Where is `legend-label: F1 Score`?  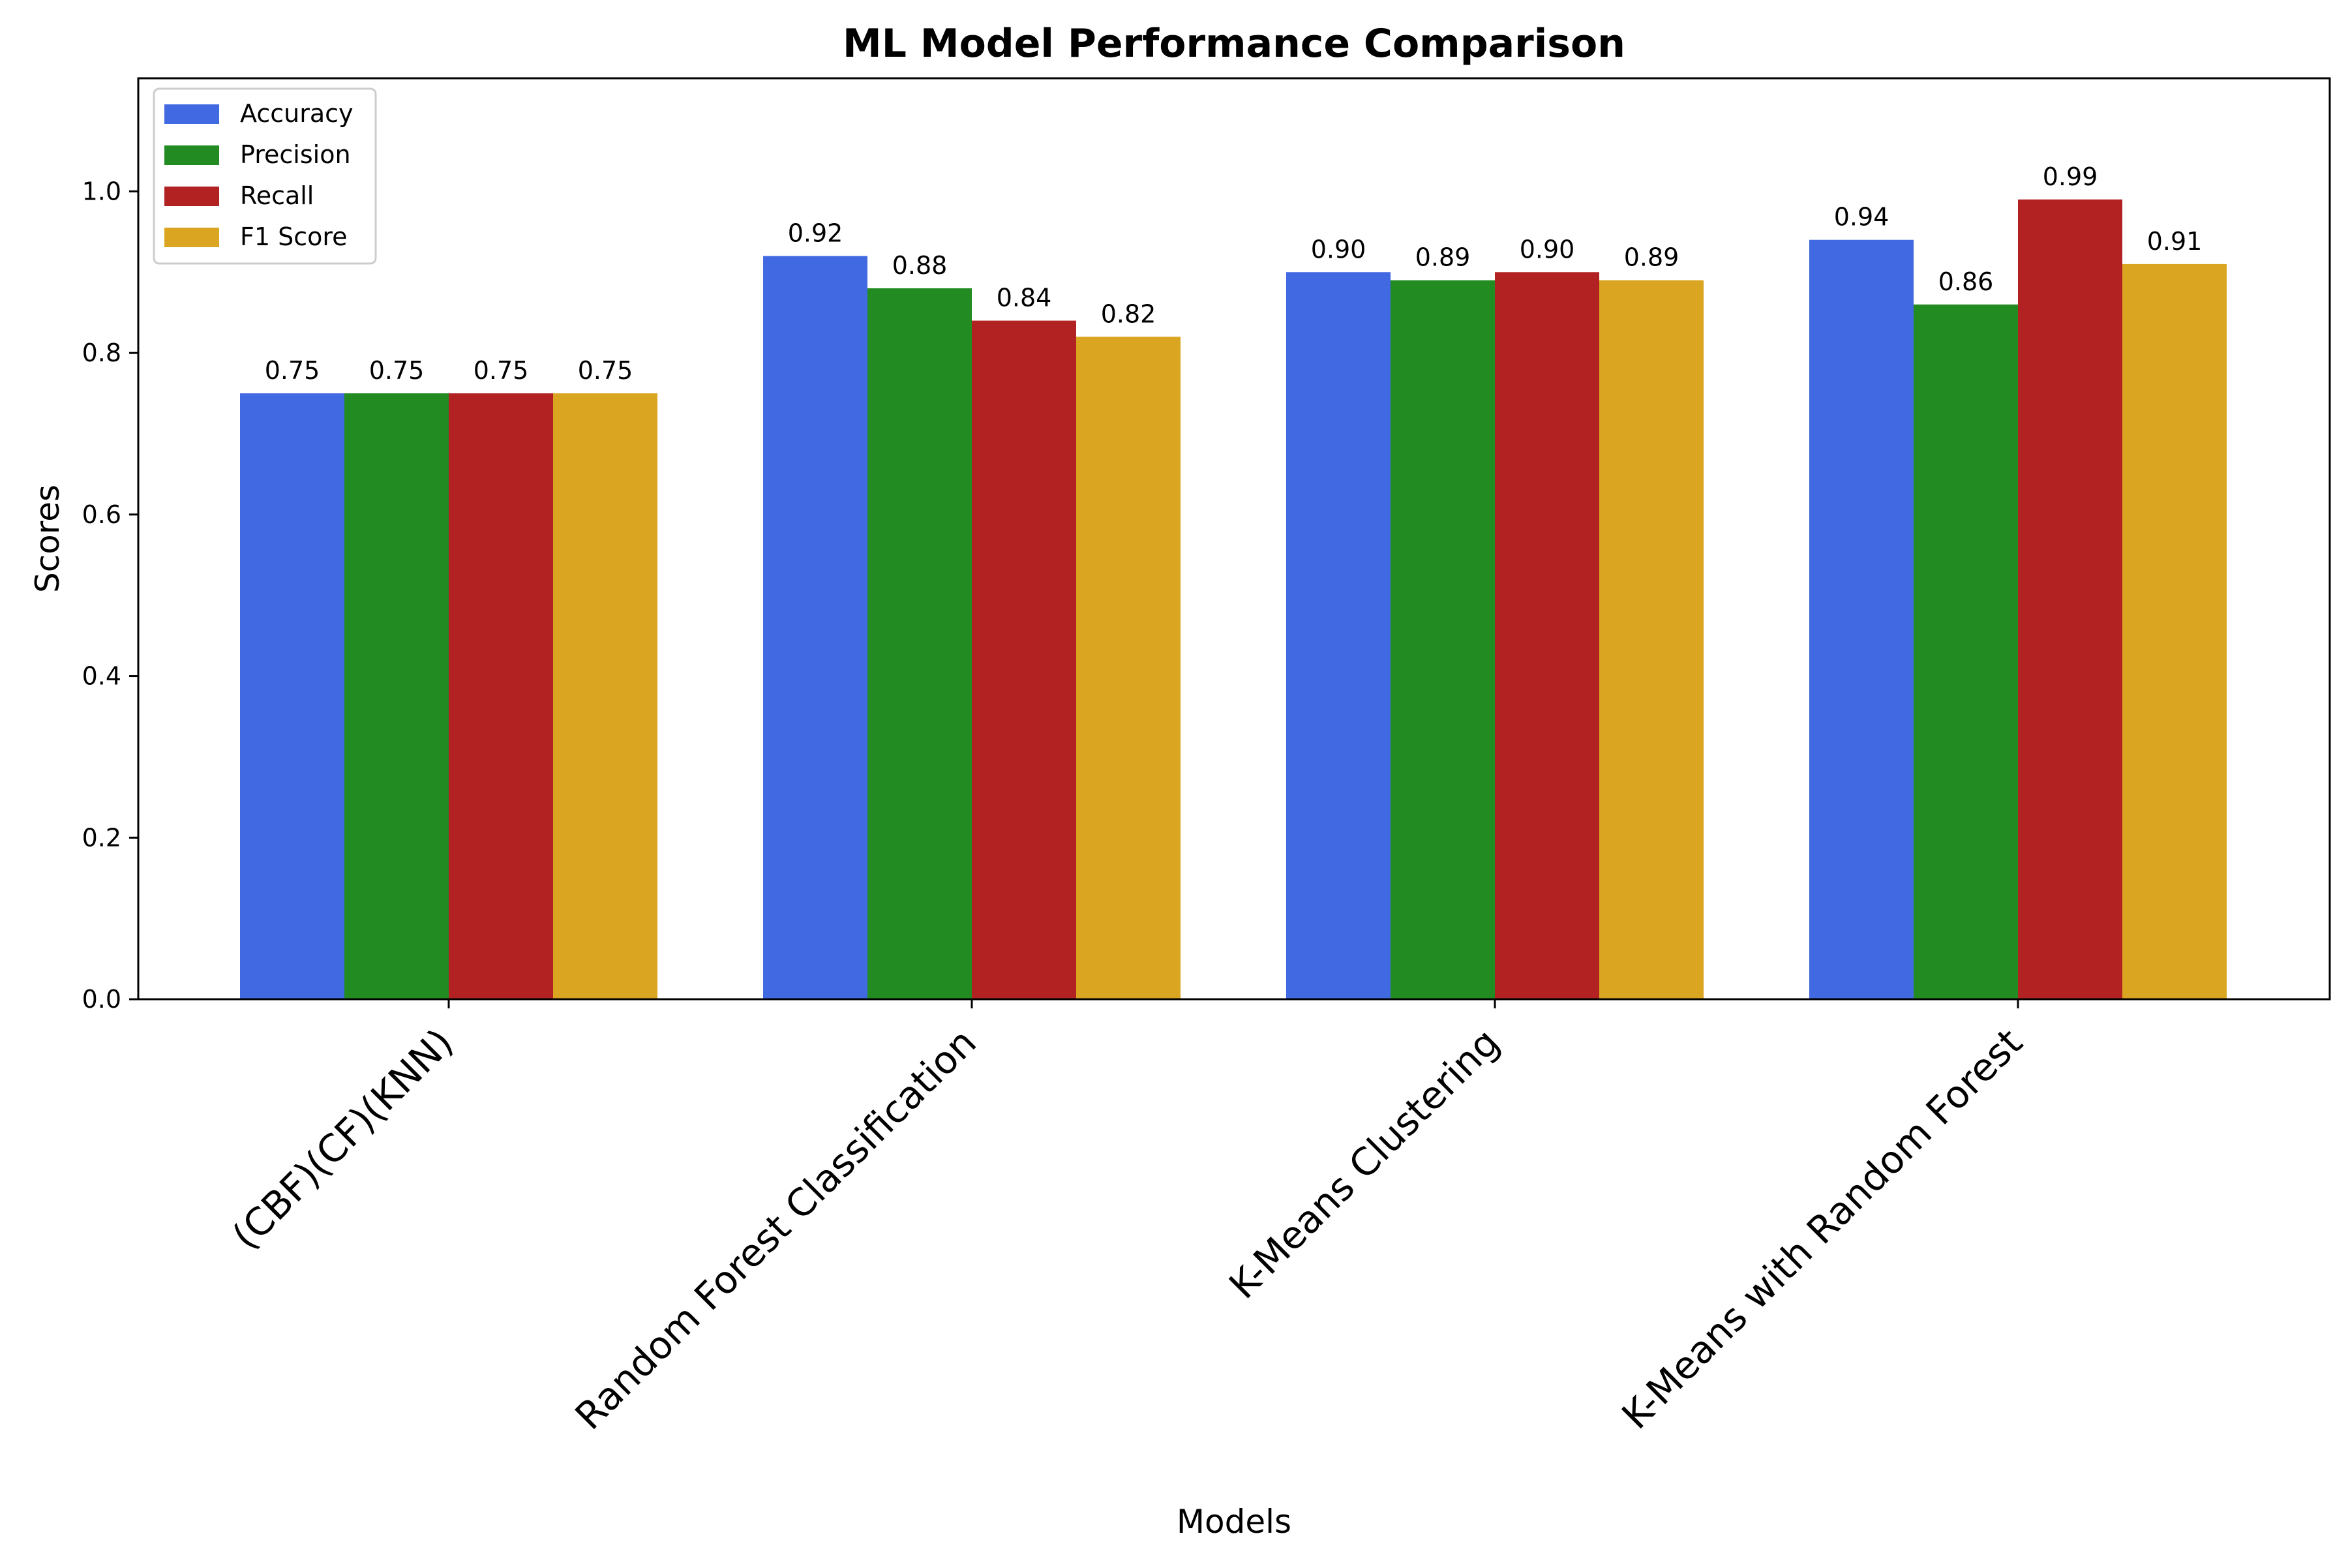 legend-label: F1 Score is located at coordinates (294, 236).